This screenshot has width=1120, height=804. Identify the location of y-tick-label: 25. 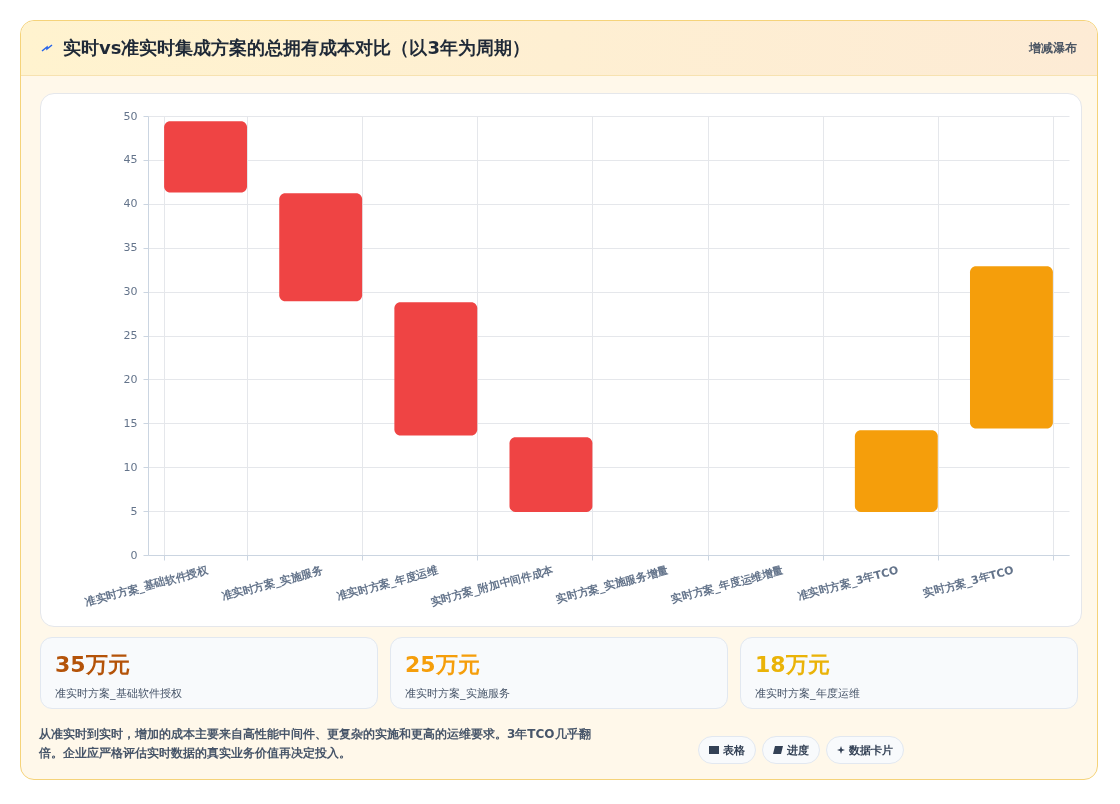
(130, 335).